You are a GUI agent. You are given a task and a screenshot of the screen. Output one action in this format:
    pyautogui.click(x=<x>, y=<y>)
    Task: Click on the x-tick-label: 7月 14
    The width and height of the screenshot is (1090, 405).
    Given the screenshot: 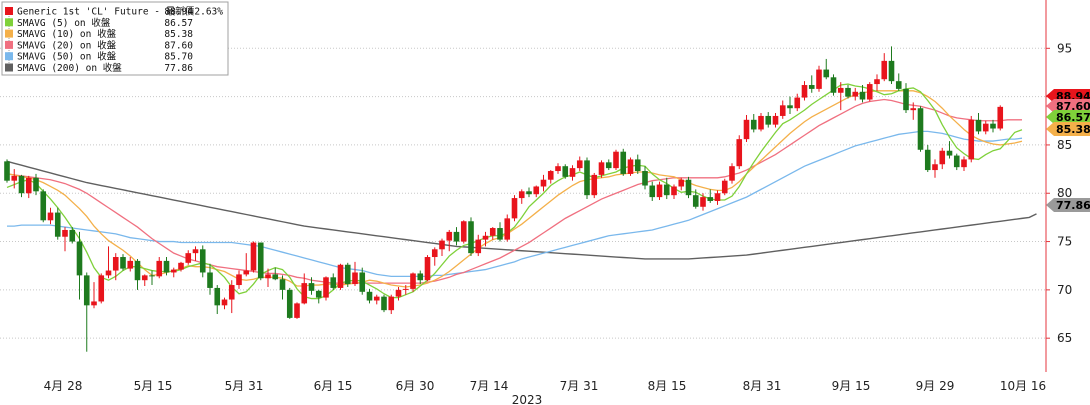 What is the action you would take?
    pyautogui.click(x=489, y=386)
    